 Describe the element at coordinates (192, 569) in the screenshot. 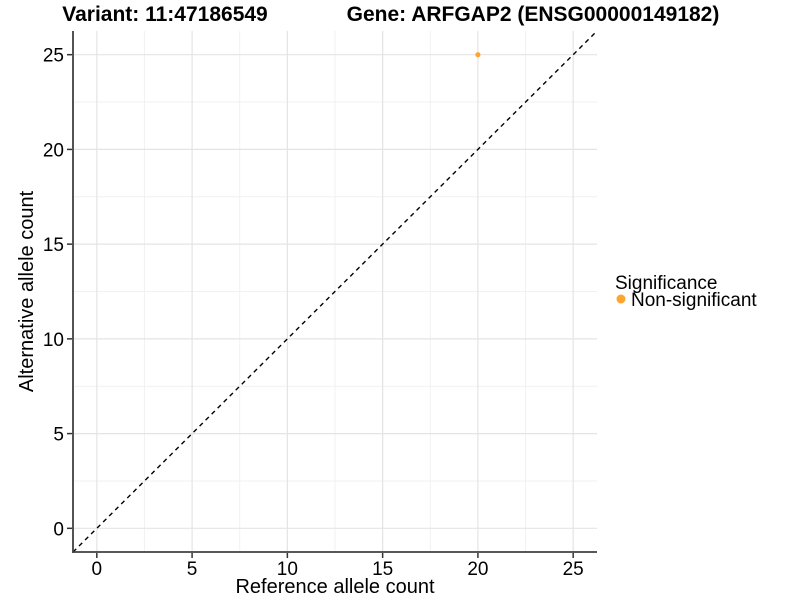

I see `x-tick-label: 5` at that location.